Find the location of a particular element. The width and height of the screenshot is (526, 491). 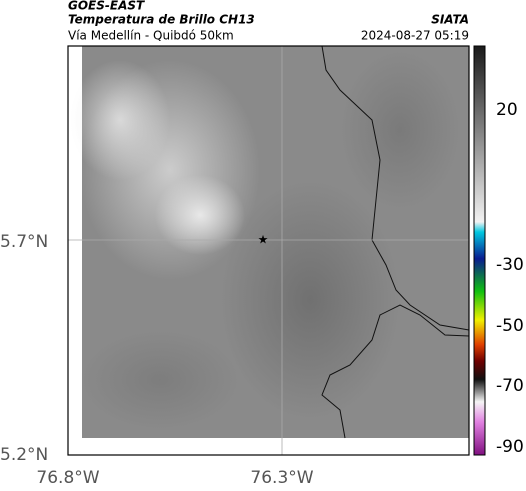

colorbar is located at coordinates (479, 250).